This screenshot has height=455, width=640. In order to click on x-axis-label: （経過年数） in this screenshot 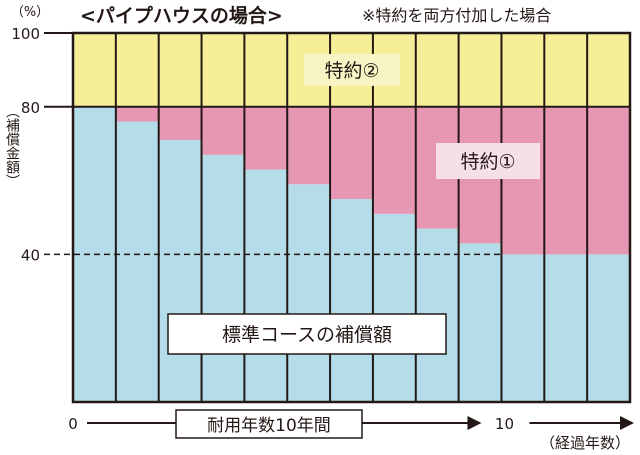, I will do `click(585, 443)`.